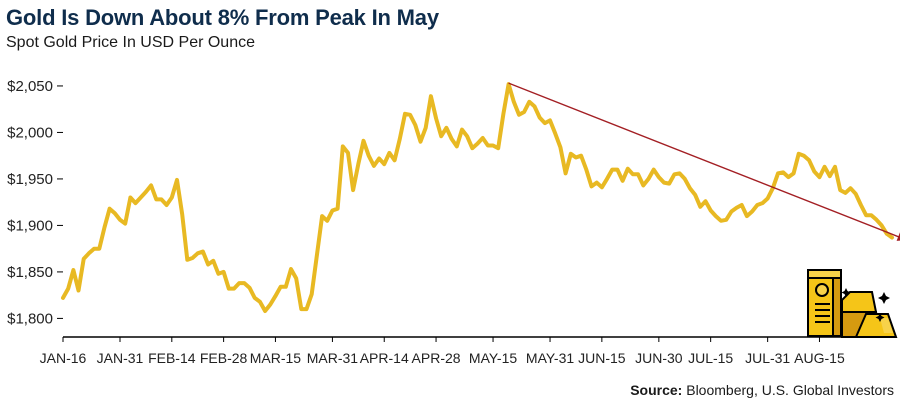 The height and width of the screenshot is (405, 900). I want to click on y-tick-label: $1,800, so click(30, 318).